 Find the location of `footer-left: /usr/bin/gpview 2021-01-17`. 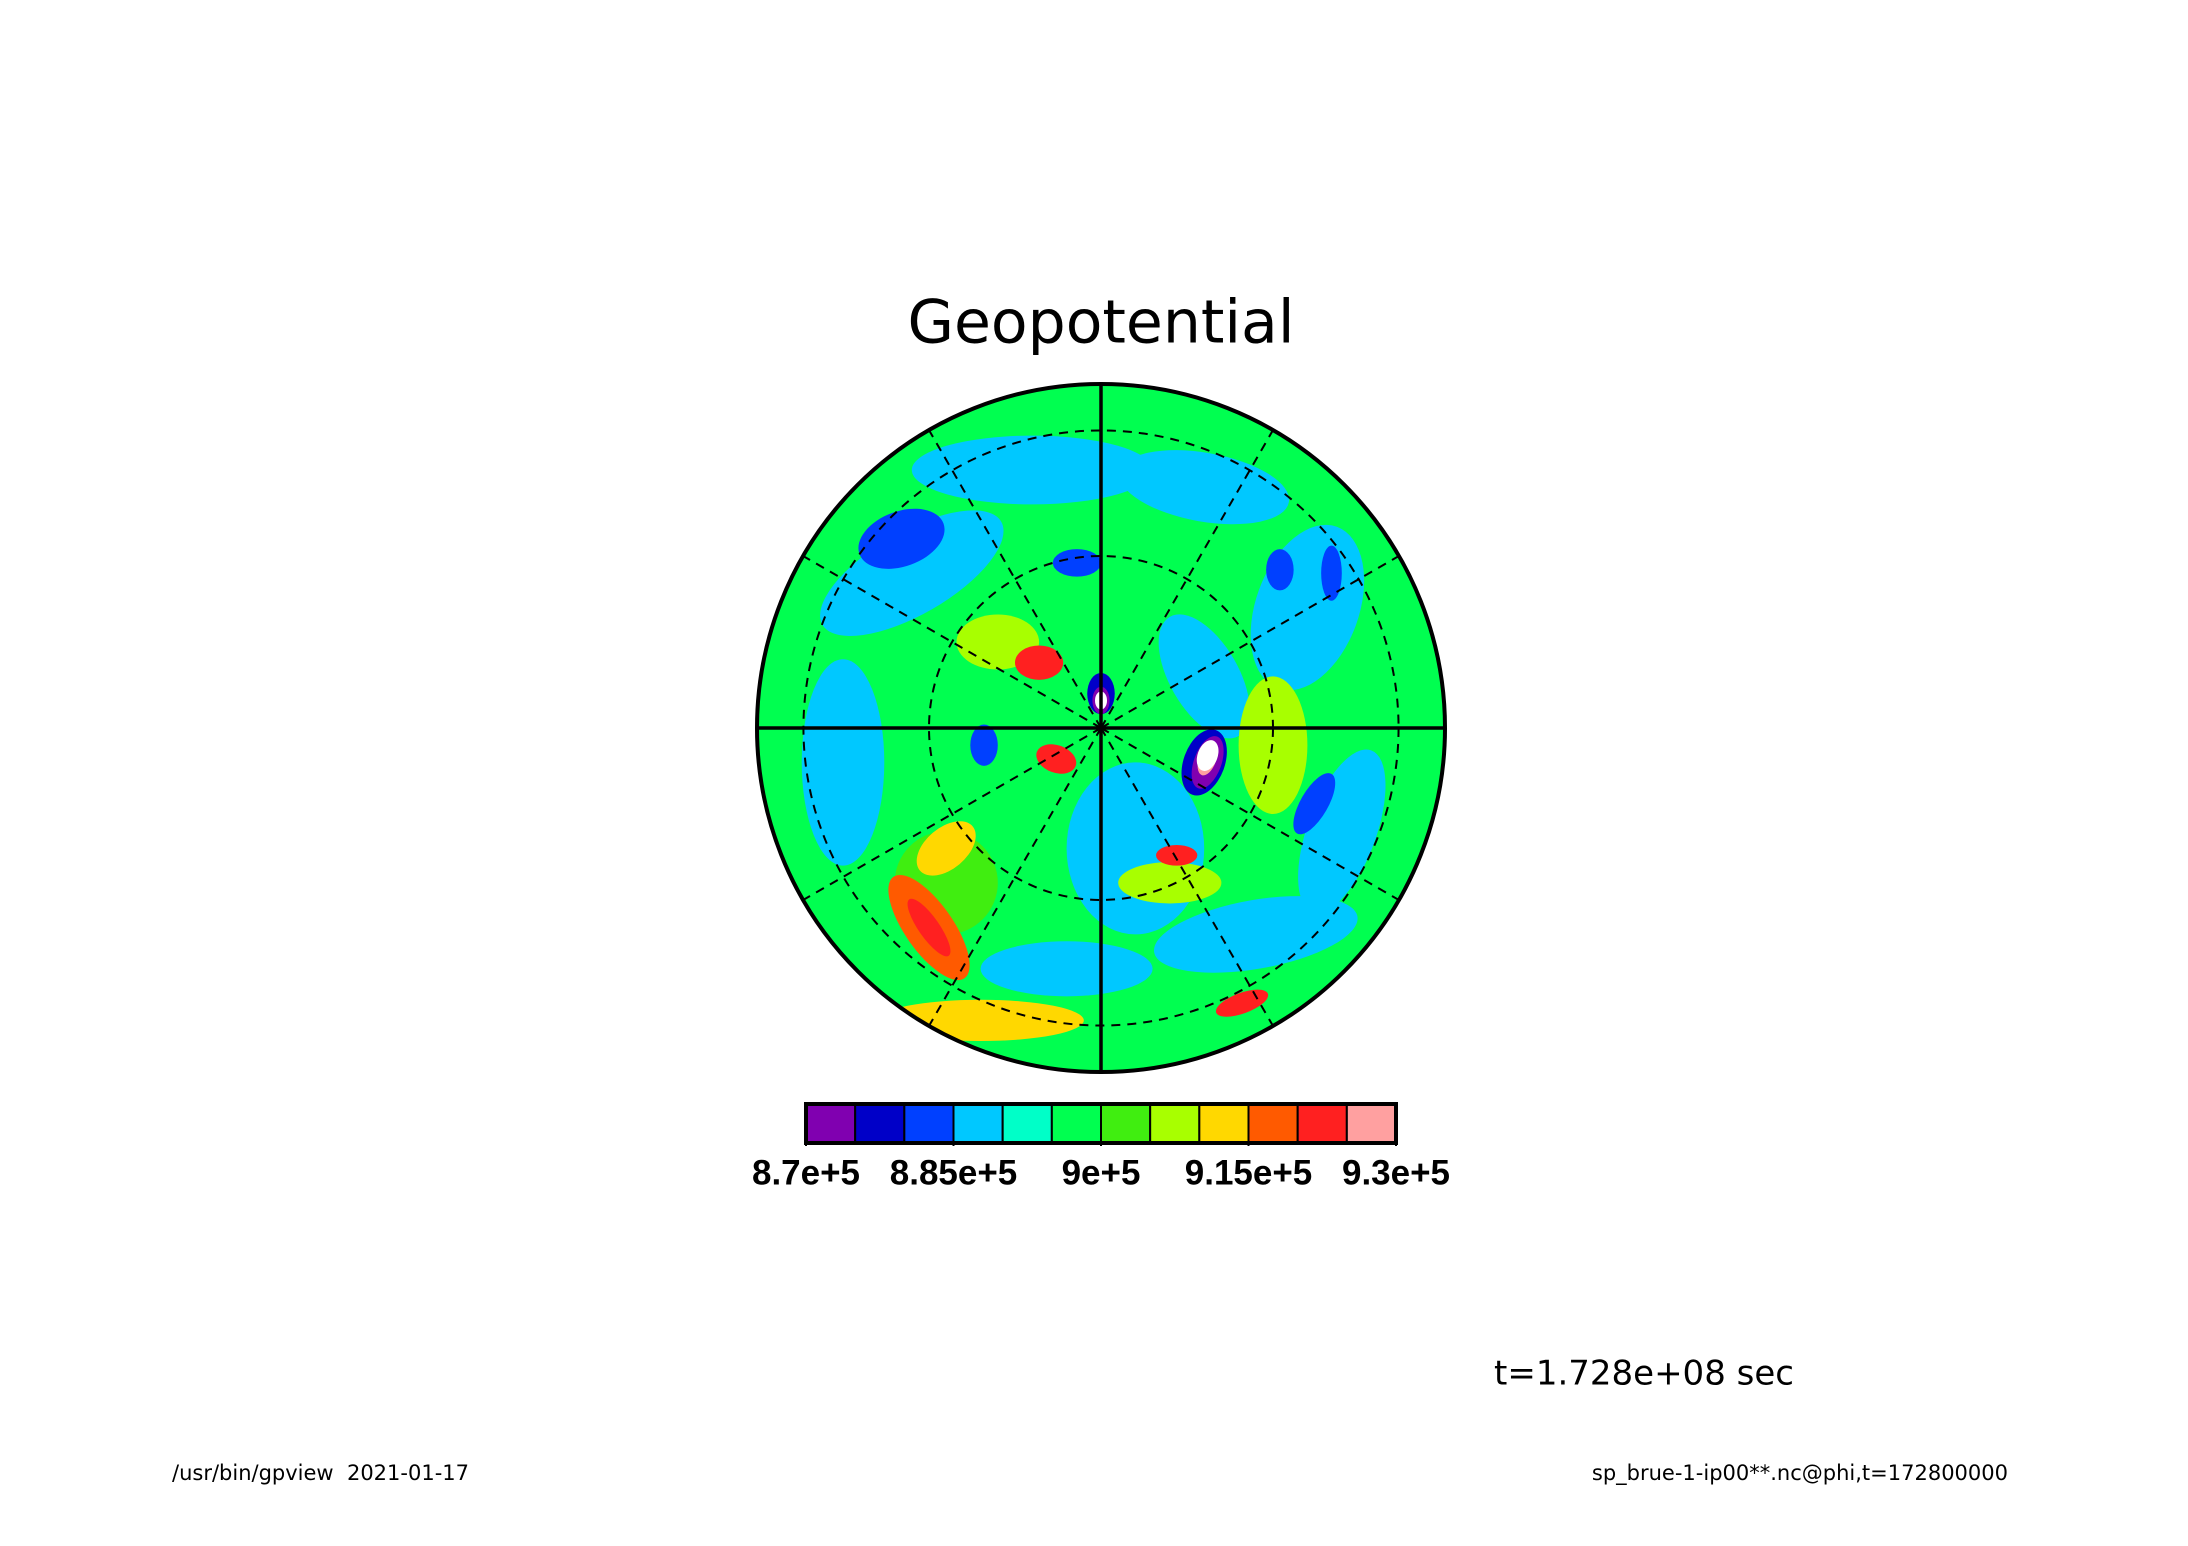

footer-left: /usr/bin/gpview 2021-01-17 is located at coordinates (320, 1473).